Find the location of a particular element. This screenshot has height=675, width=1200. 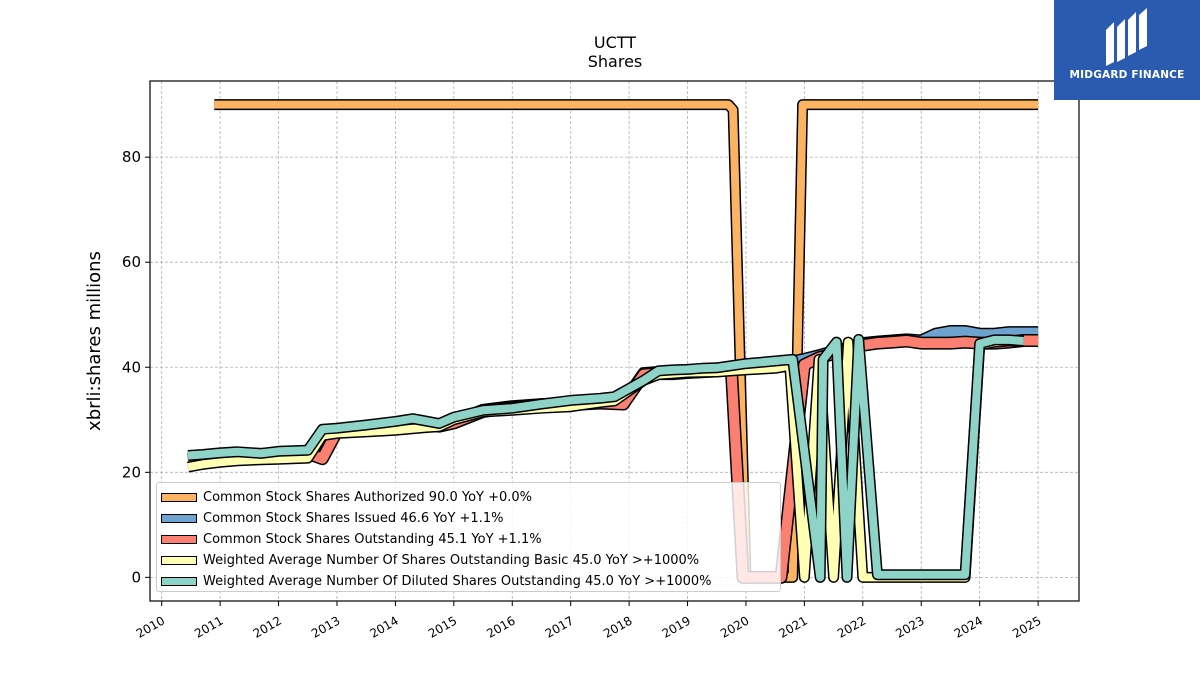

legend-swatch-diluted is located at coordinates (179, 581).